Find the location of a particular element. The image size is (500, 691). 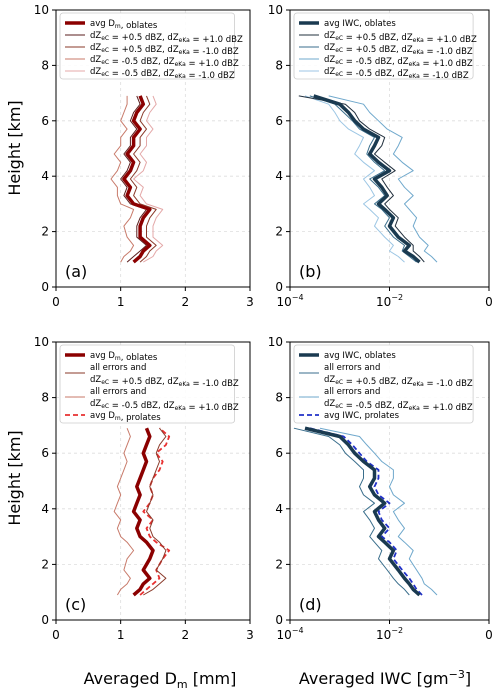

ylabel-top: Height [km] is located at coordinates (14, 147).